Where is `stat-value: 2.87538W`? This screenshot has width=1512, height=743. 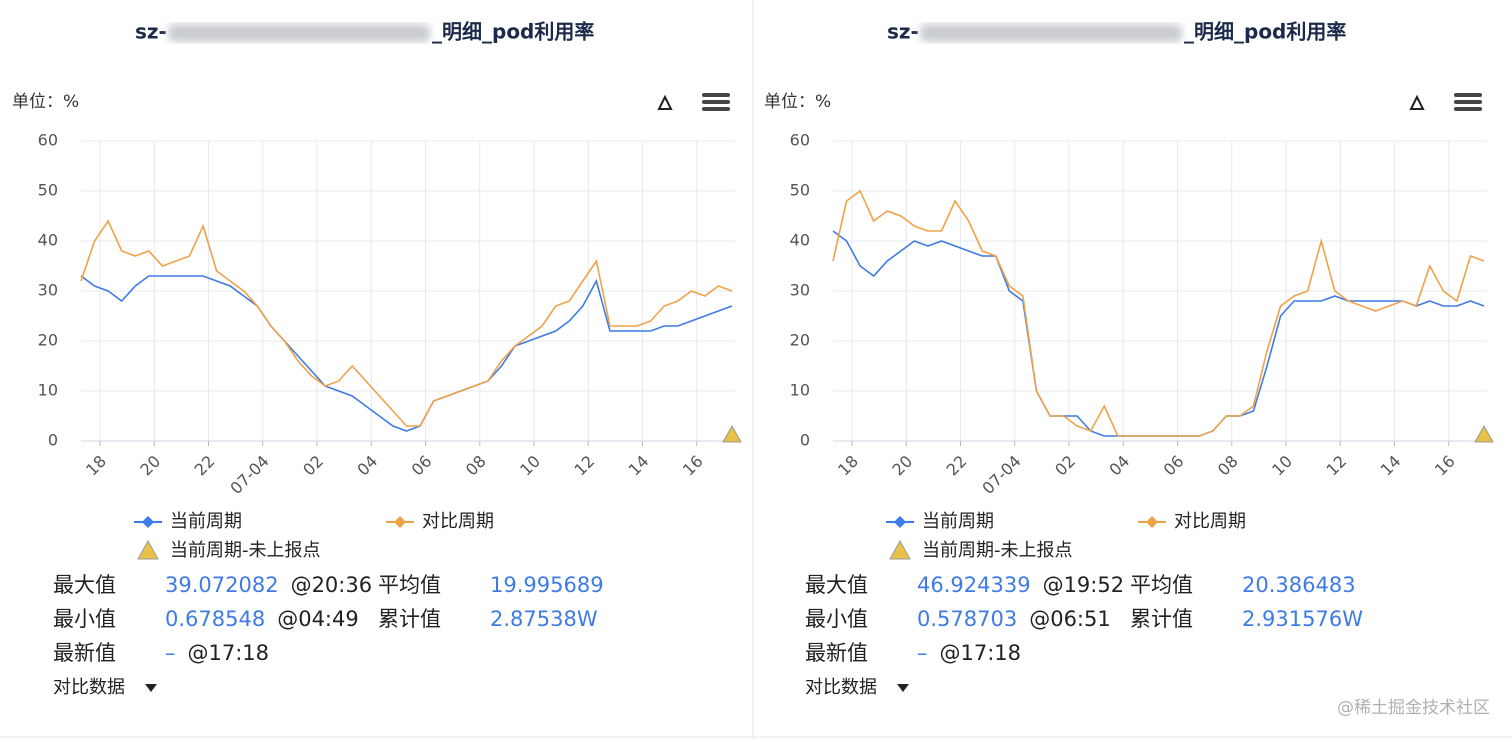
stat-value: 2.87538W is located at coordinates (544, 619).